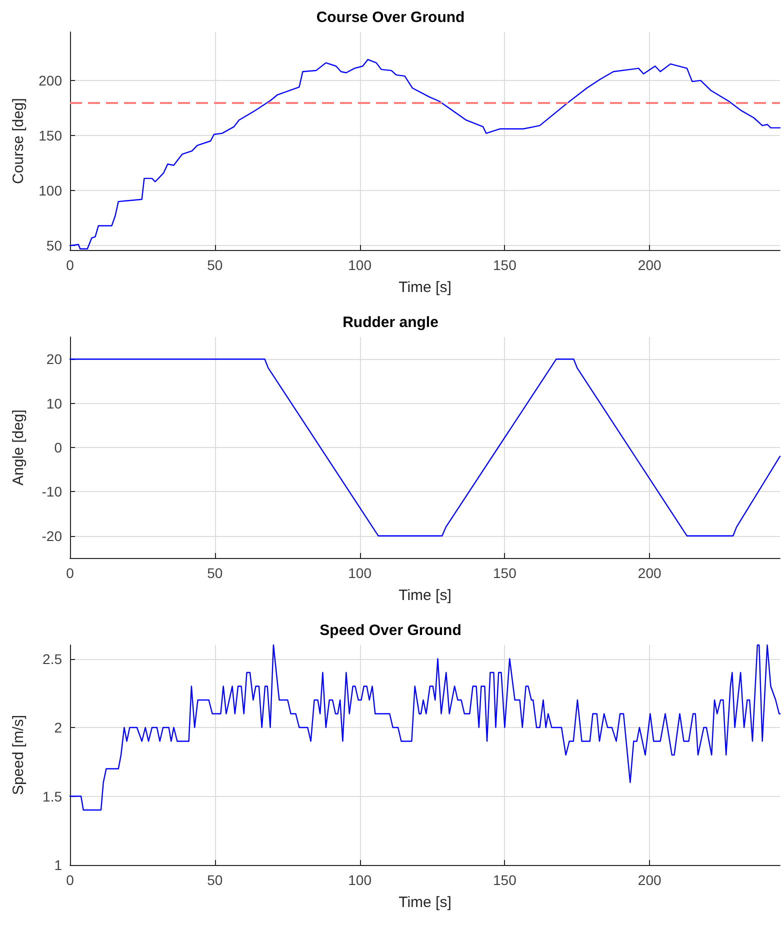  Describe the element at coordinates (52, 658) in the screenshot. I see `y-tick-label: 2.5` at that location.